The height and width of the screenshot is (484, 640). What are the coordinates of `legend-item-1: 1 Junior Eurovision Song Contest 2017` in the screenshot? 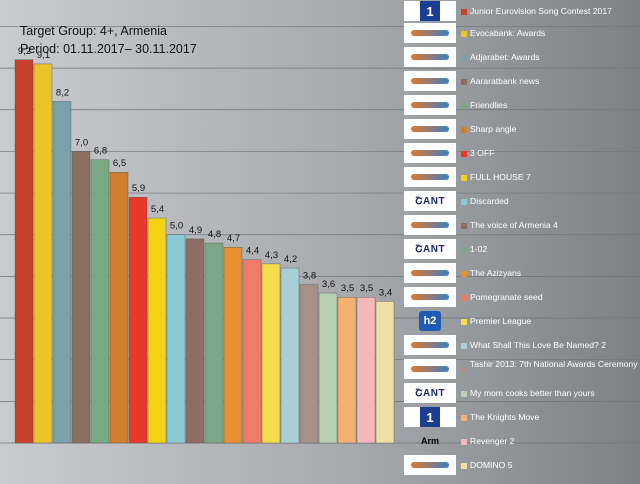 It's located at (520, 12).